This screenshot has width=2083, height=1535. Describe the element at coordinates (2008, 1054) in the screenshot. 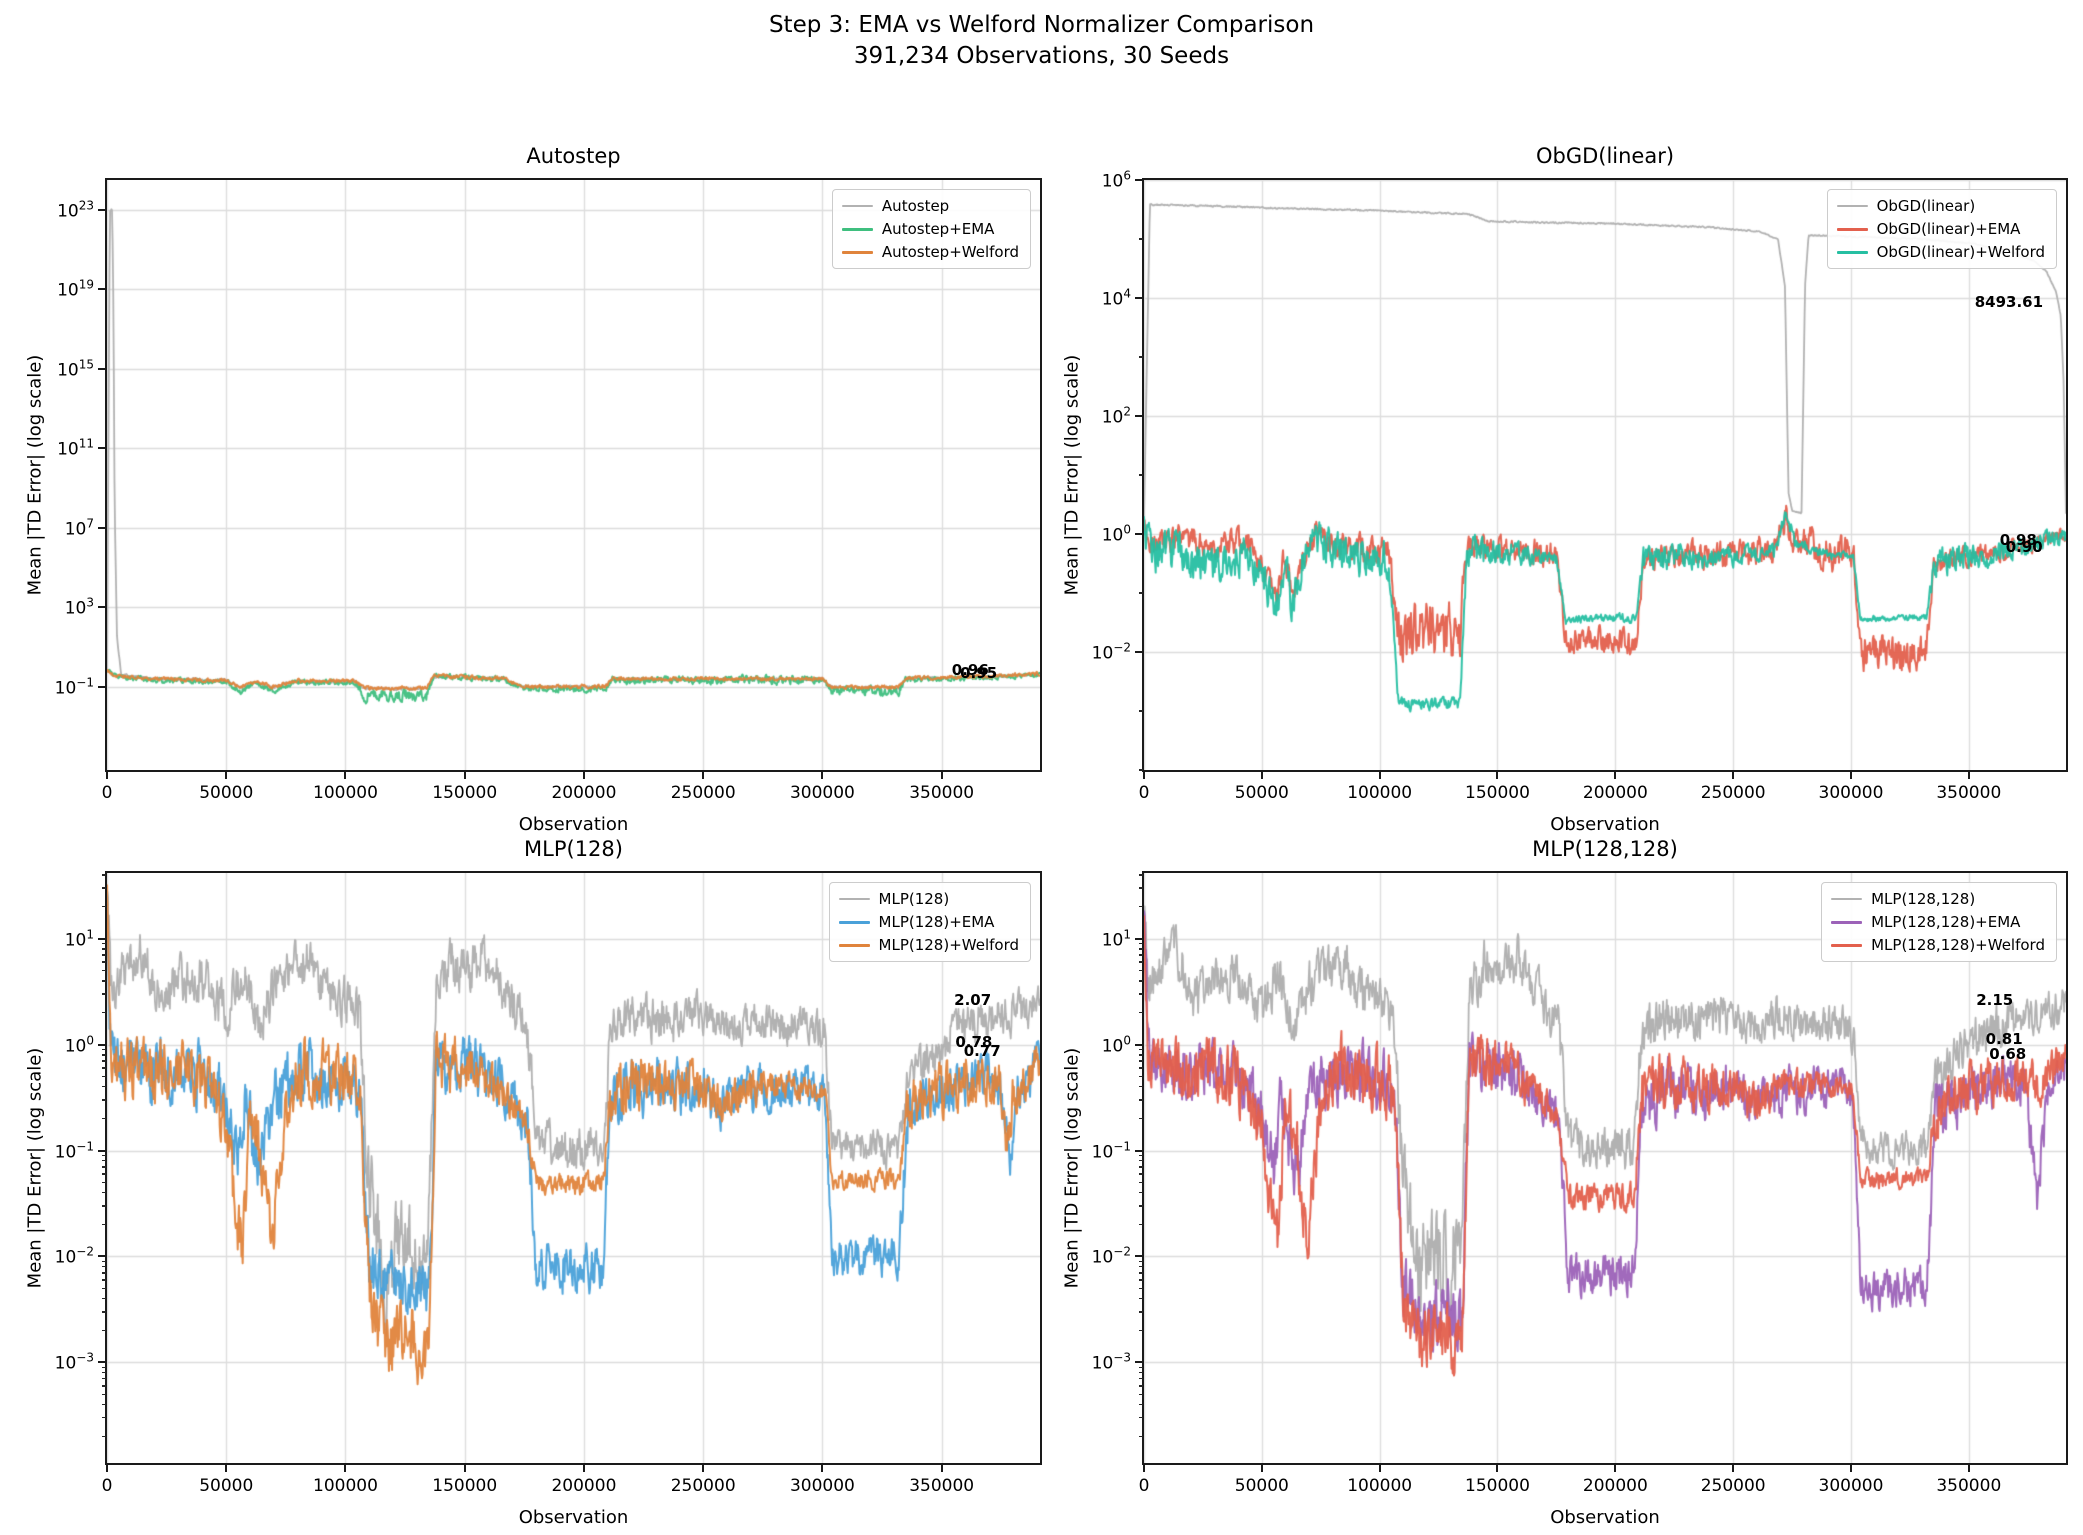

I see `value-annotation: 0.68` at that location.